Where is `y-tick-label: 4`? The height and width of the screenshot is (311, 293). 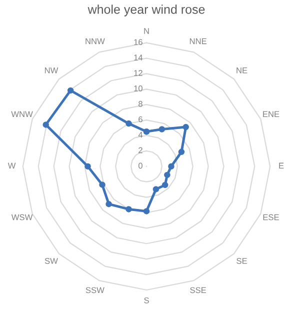 y-tick-label: 4 is located at coordinates (140, 135).